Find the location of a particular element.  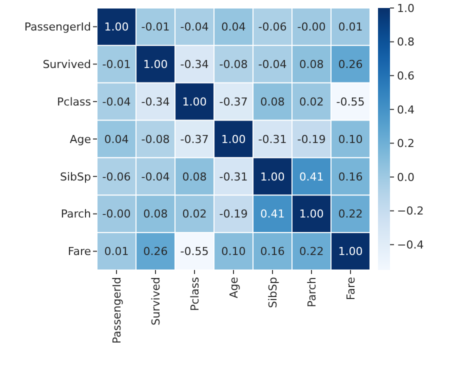

y-tick-label: Parch is located at coordinates (76, 214).